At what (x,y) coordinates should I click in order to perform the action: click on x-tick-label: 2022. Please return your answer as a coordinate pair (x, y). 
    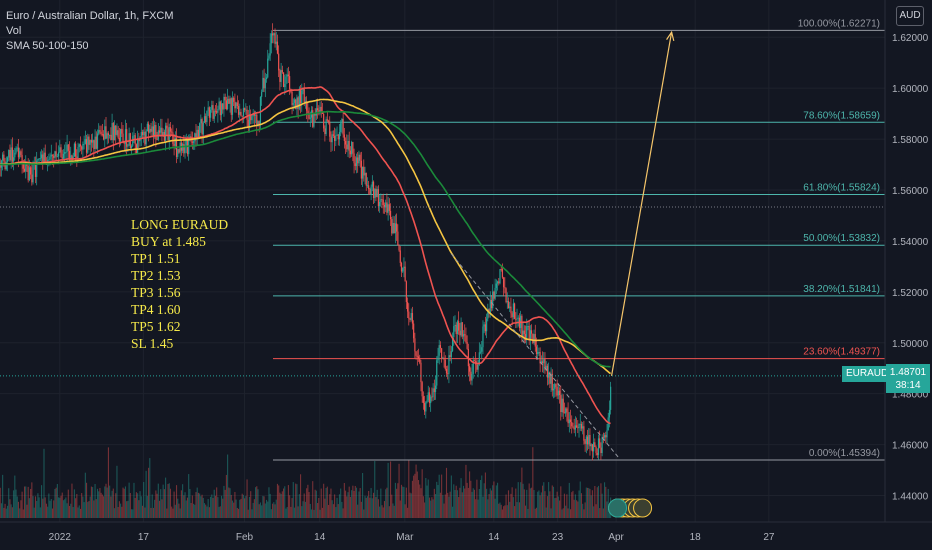
    Looking at the image, I should click on (60, 537).